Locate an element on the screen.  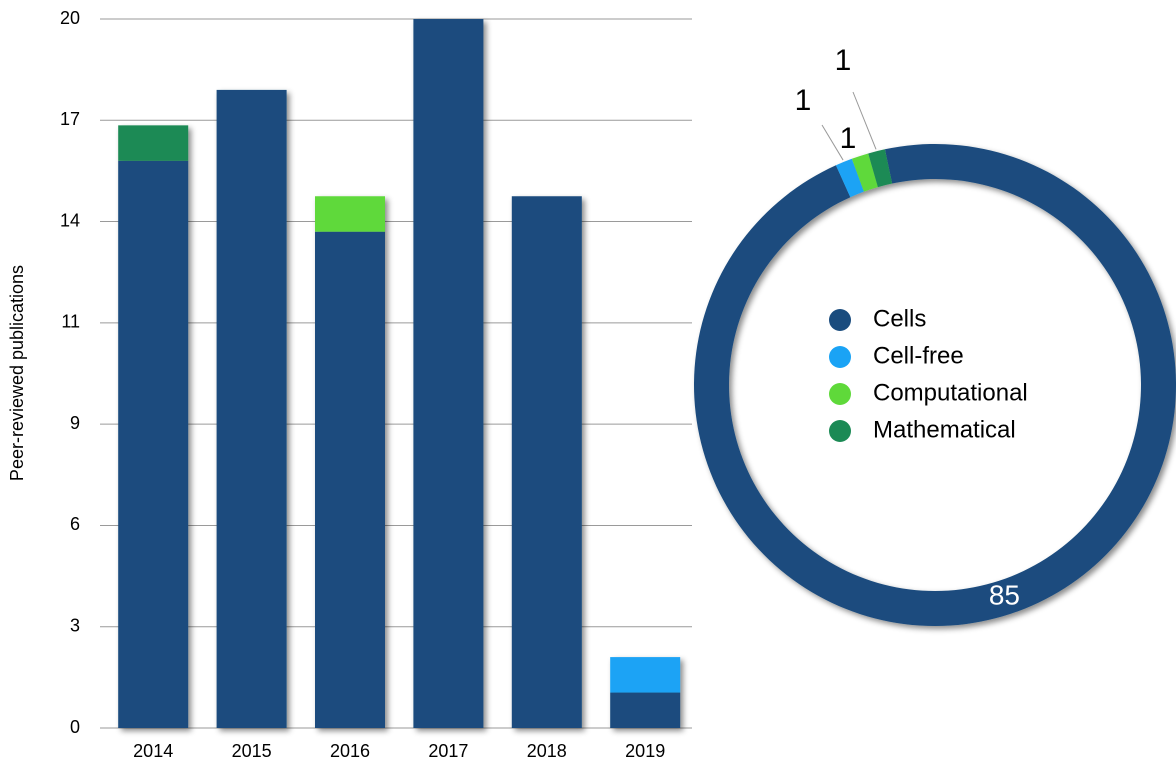
y-tick-label: 9 is located at coordinates (75, 423).